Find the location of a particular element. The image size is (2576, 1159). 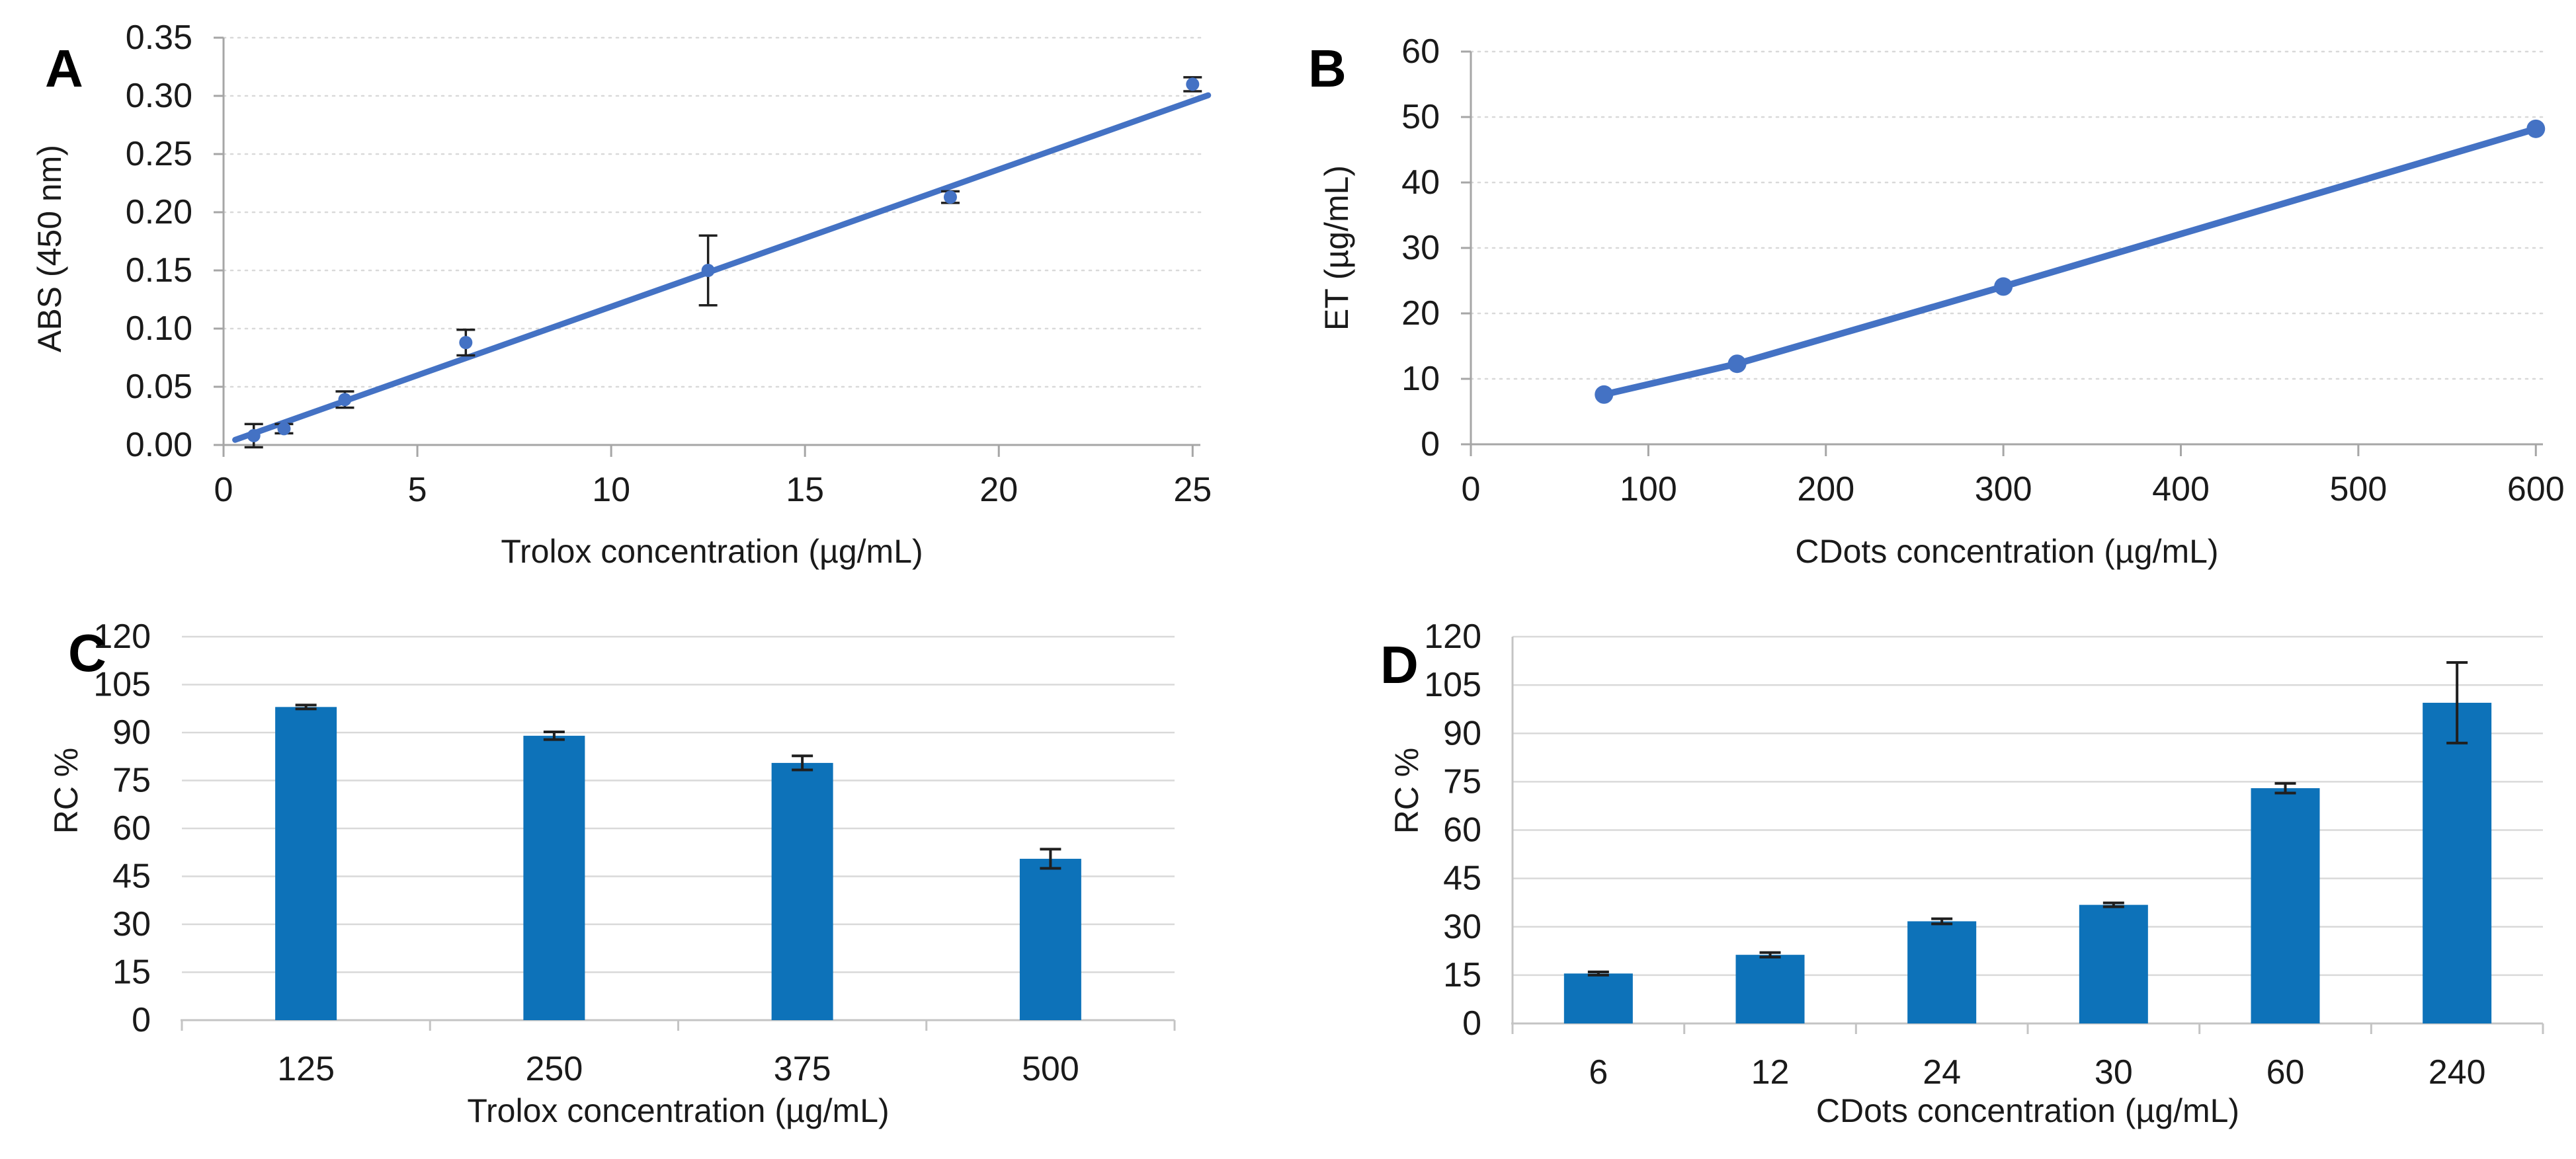

svg-text: 40 is located at coordinates (1420, 183).